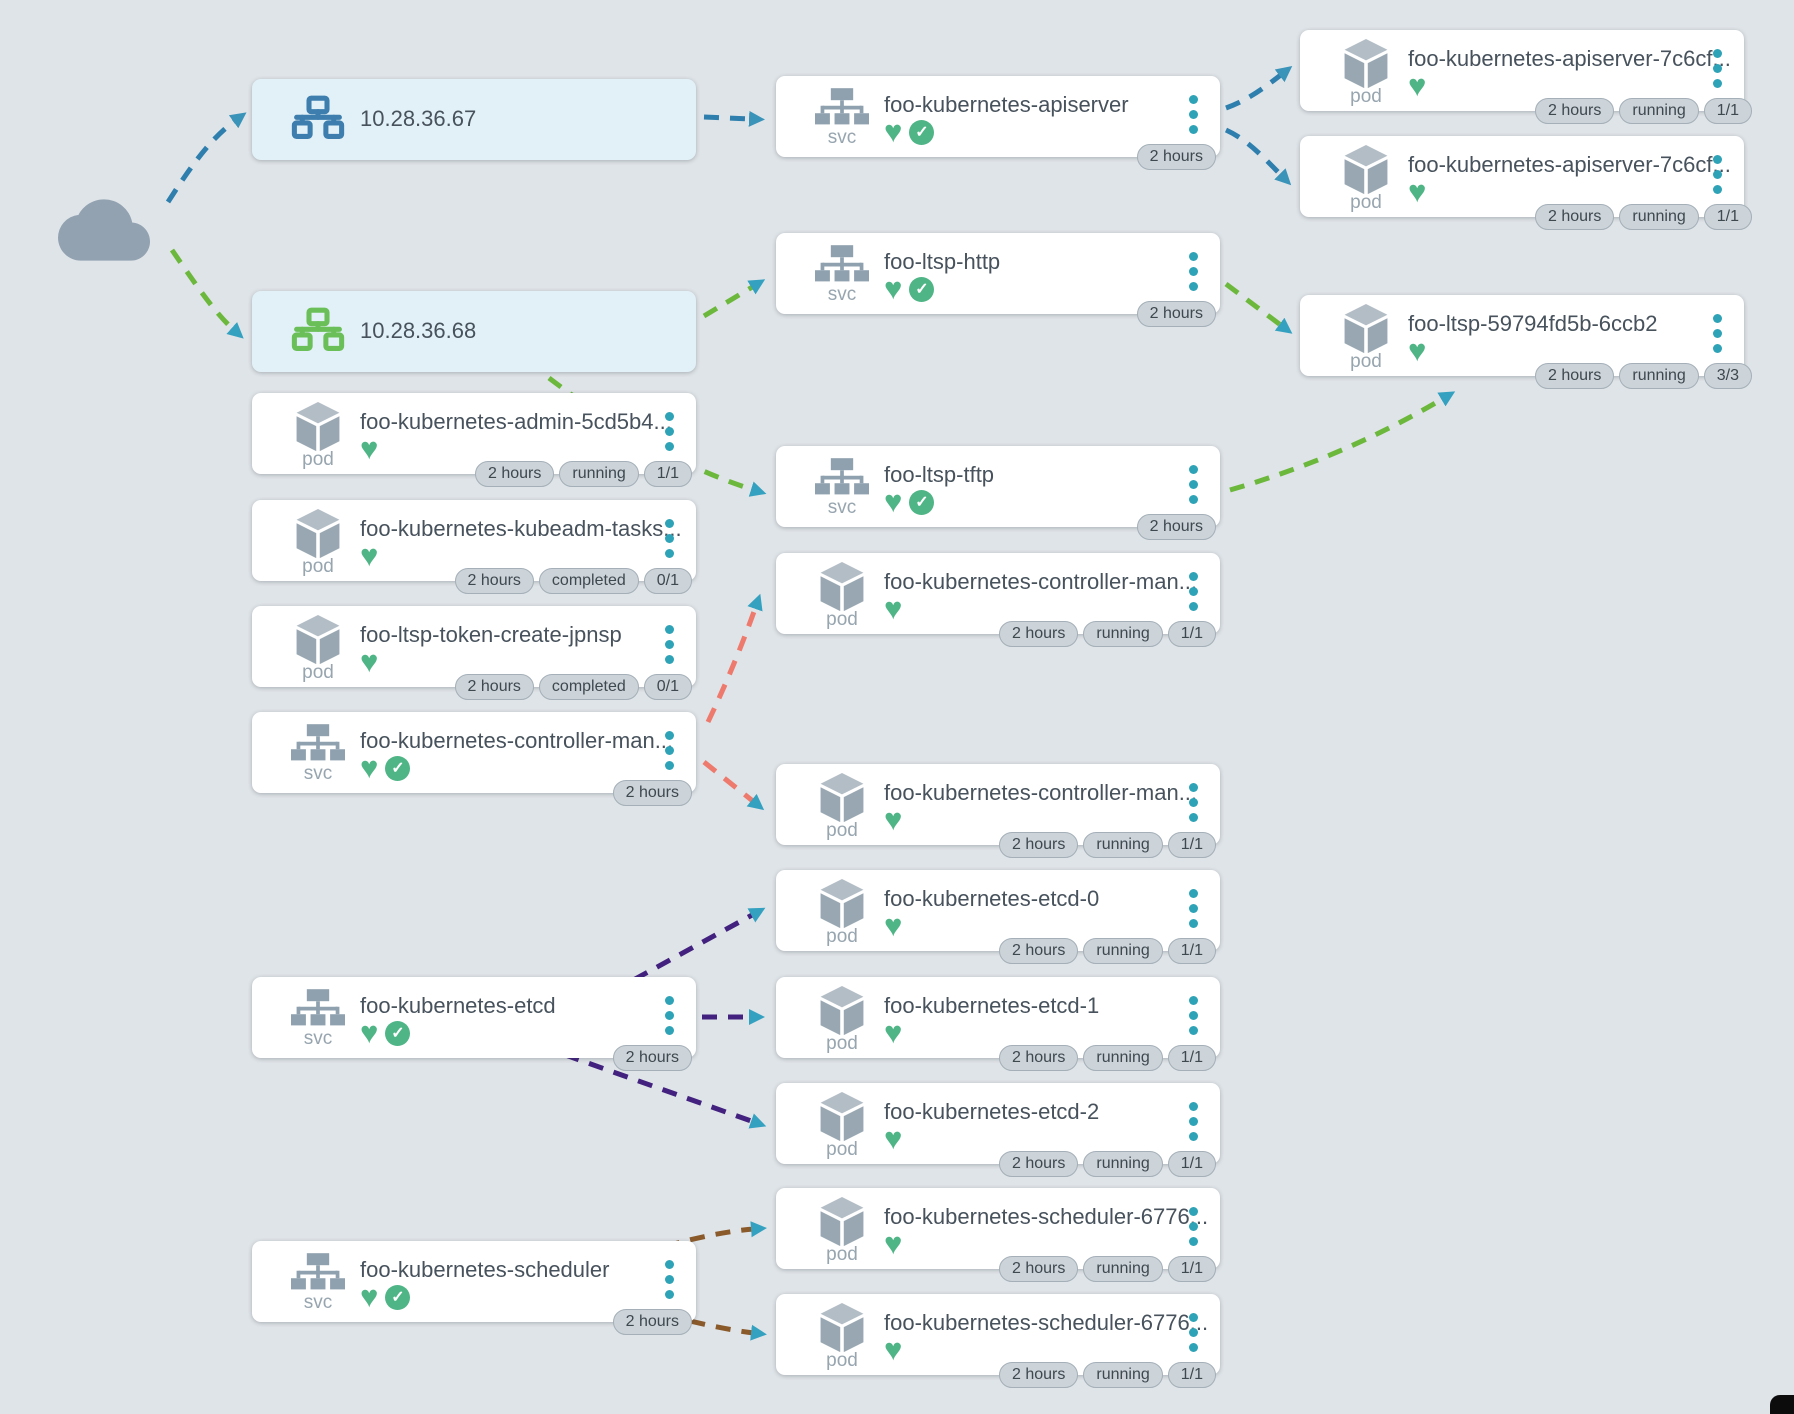 Image resolution: width=1794 pixels, height=1414 pixels. What do you see at coordinates (206, 158) in the screenshot?
I see `edge-internet-to-node67` at bounding box center [206, 158].